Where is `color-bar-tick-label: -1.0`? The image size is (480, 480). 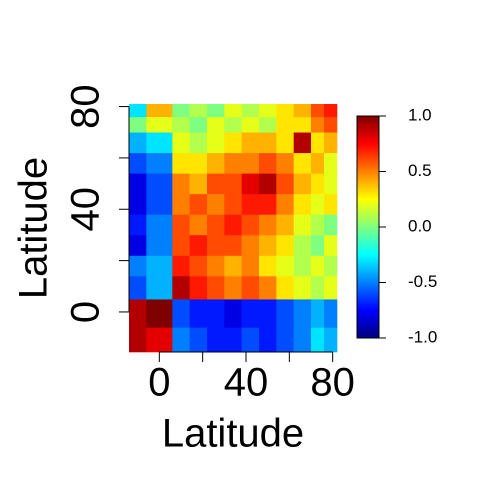
color-bar-tick-label: -1.0 is located at coordinates (422, 336).